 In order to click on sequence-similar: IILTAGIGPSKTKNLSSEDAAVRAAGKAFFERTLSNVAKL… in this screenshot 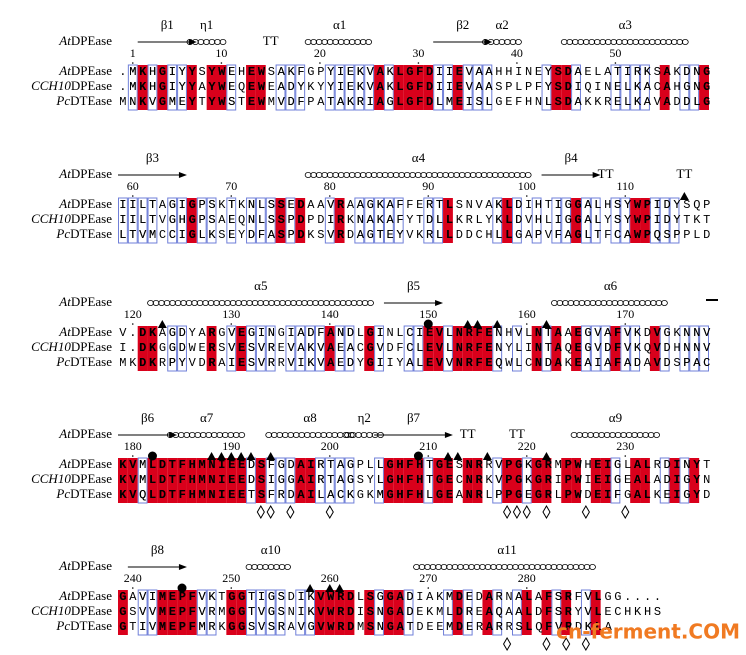, I will do `click(414, 205)`.